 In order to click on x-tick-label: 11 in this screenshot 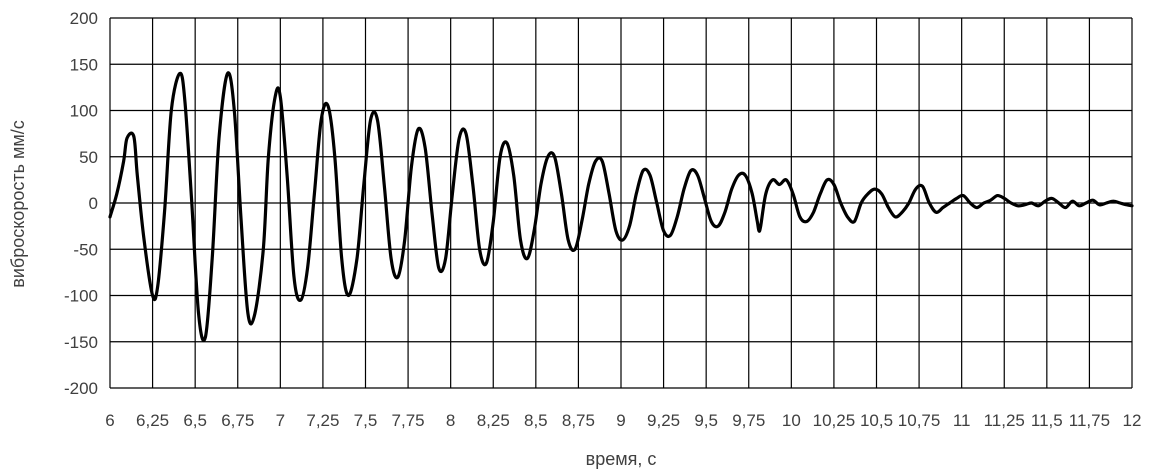, I will do `click(962, 420)`.